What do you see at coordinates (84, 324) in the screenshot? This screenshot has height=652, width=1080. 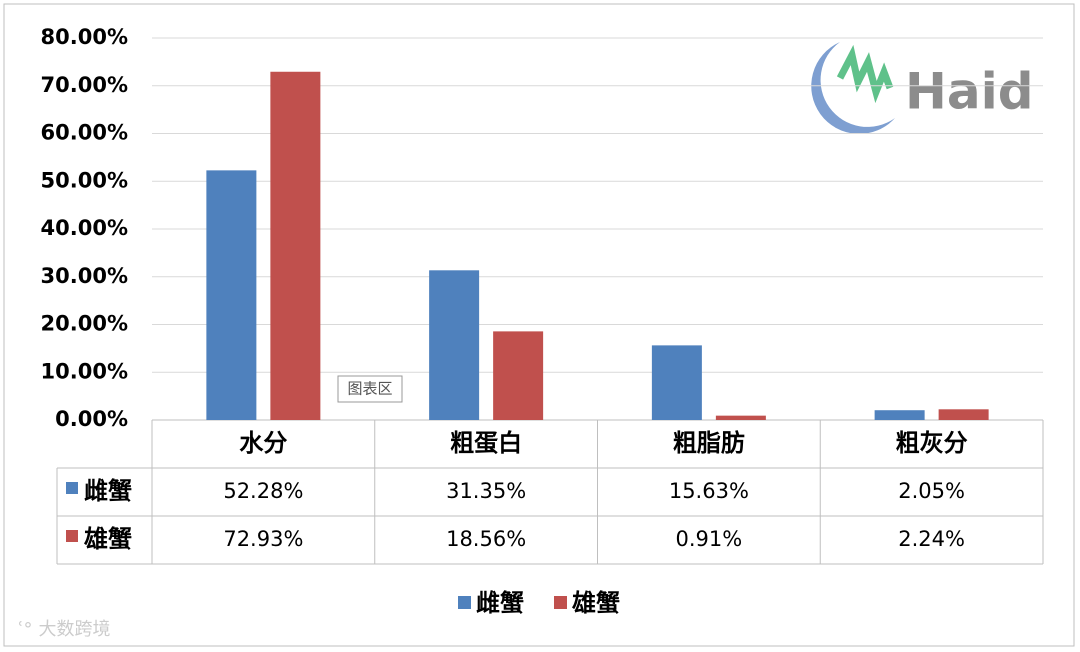 I see `y-tick-label: 20.00%` at bounding box center [84, 324].